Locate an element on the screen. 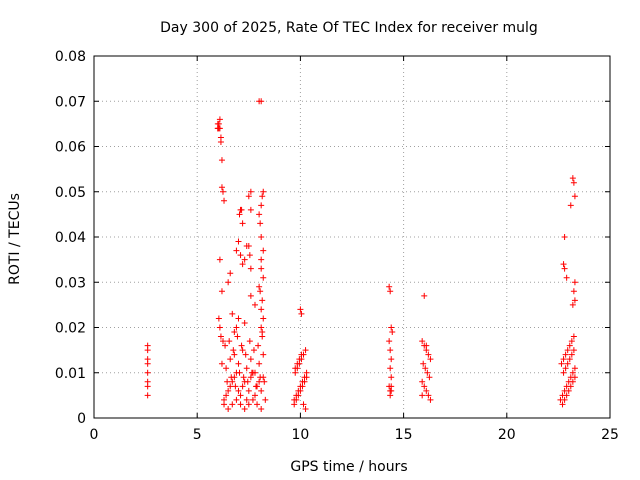  x-tick-label: 25 is located at coordinates (610, 435).